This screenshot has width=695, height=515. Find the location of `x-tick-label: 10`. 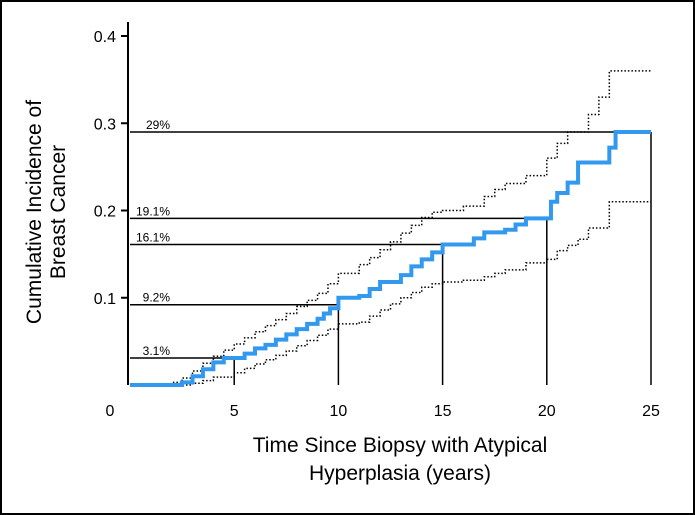

x-tick-label: 10 is located at coordinates (339, 411).